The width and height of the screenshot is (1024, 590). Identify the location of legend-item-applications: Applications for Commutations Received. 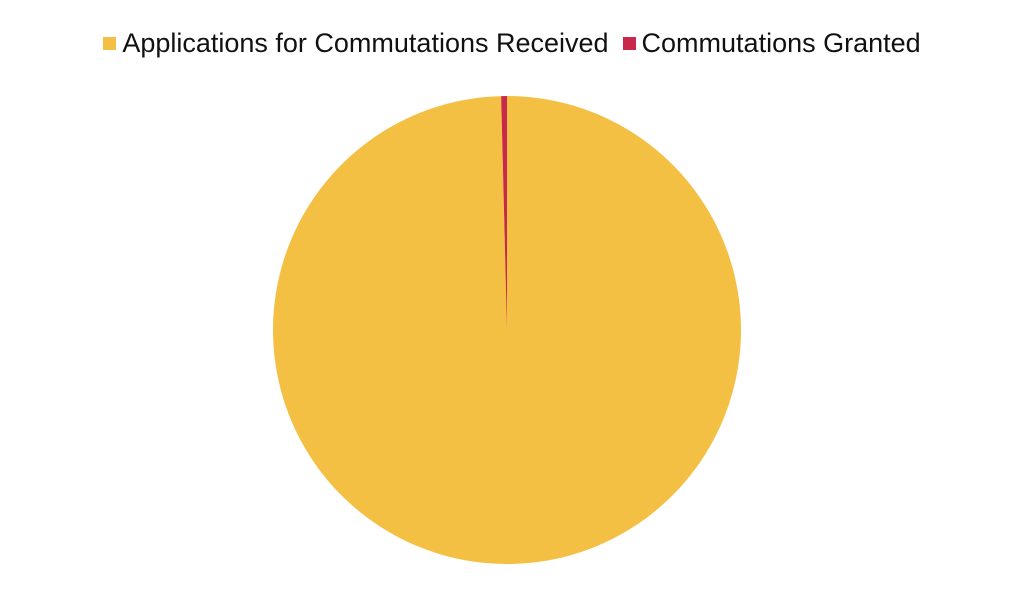
(356, 43).